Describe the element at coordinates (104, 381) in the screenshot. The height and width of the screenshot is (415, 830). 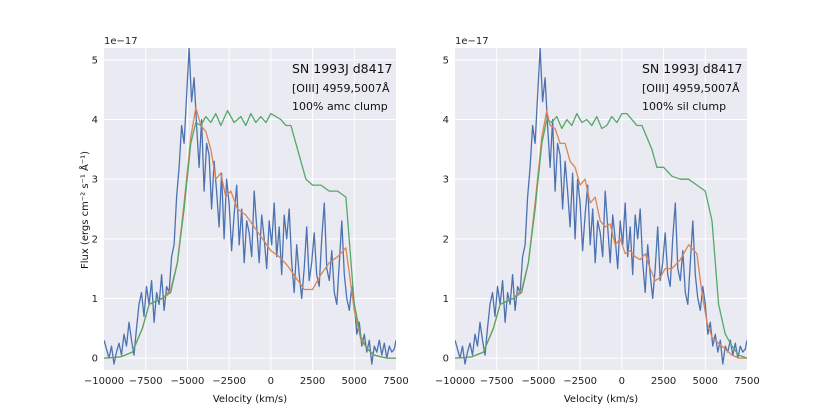
I see `left-xtick-label: −10000` at that location.